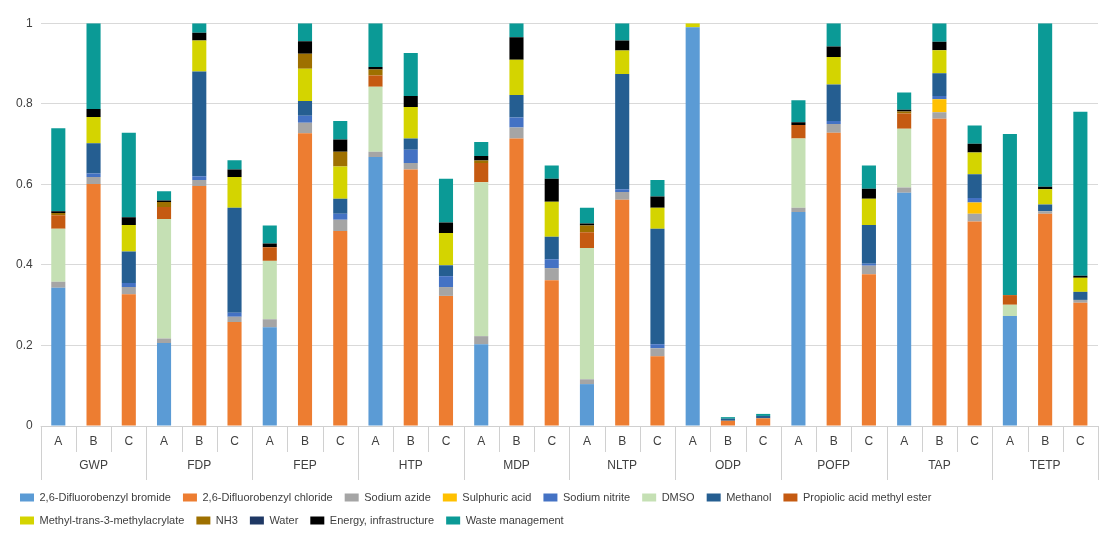 The height and width of the screenshot is (544, 1116). What do you see at coordinates (834, 465) in the screenshot?
I see `text: POFP` at bounding box center [834, 465].